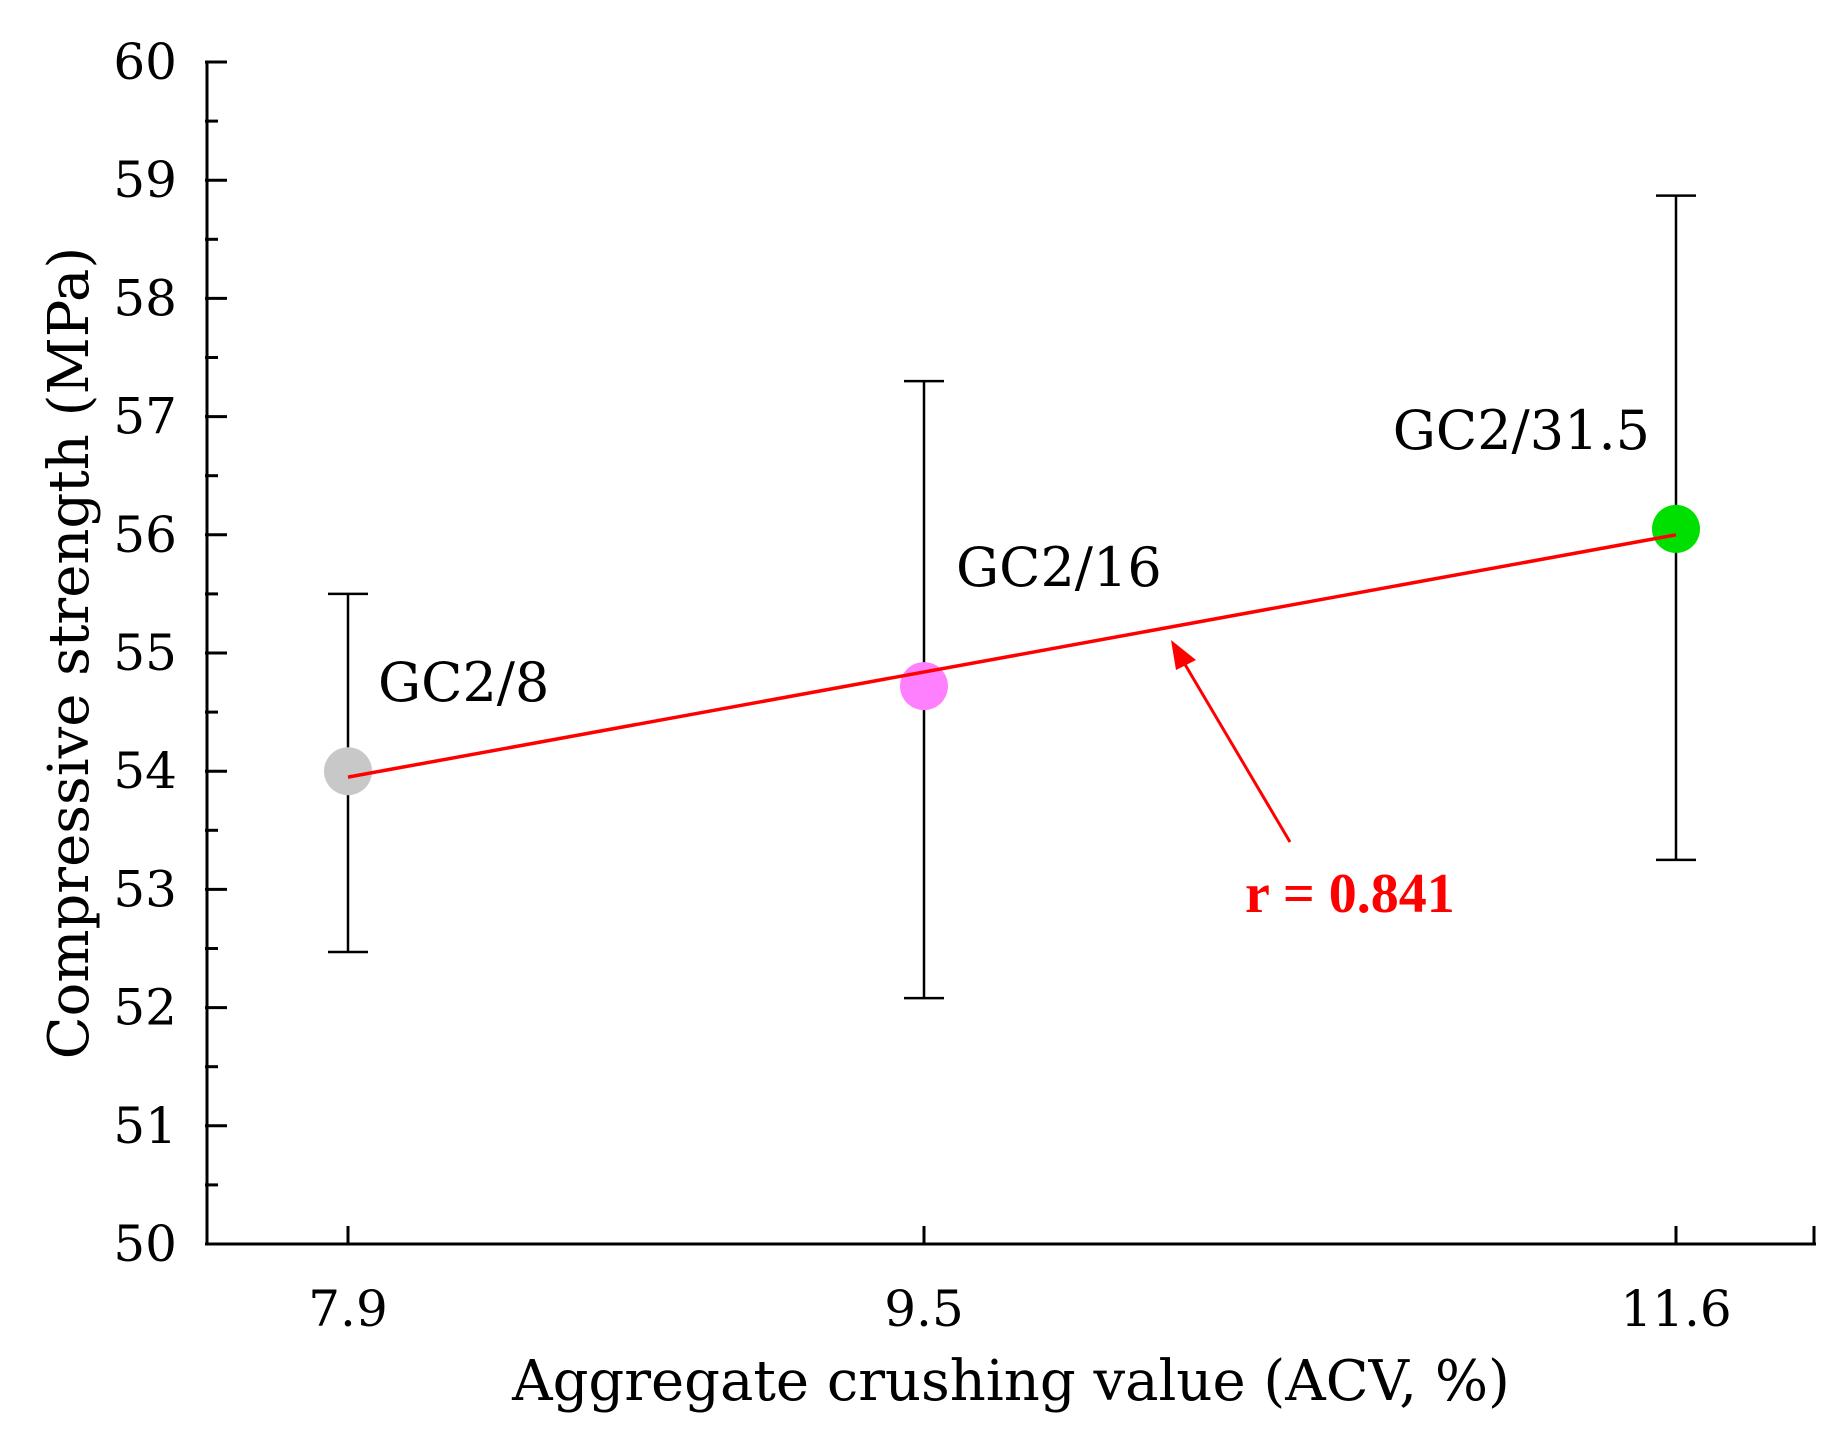  I want to click on y-tick-label: 51, so click(145, 1126).